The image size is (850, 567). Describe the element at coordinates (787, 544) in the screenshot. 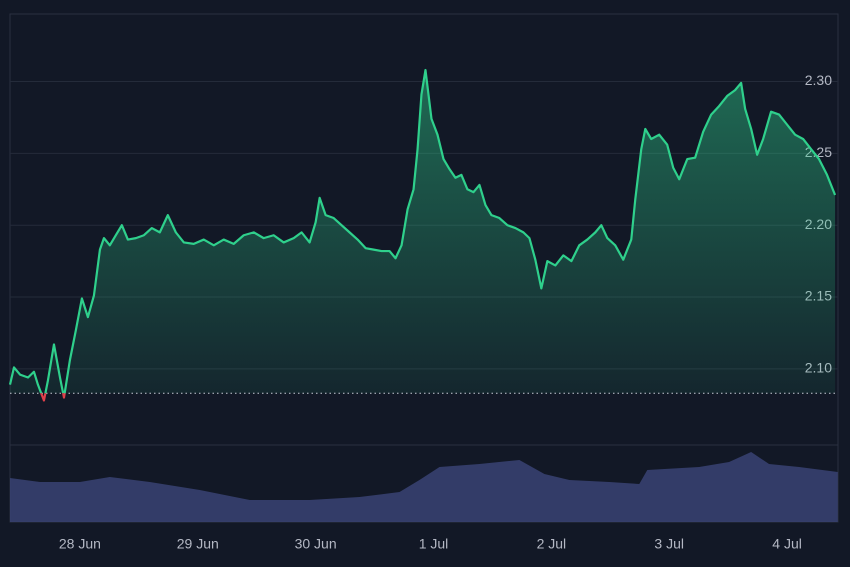

I see `x-tick-label: 4 Jul` at that location.